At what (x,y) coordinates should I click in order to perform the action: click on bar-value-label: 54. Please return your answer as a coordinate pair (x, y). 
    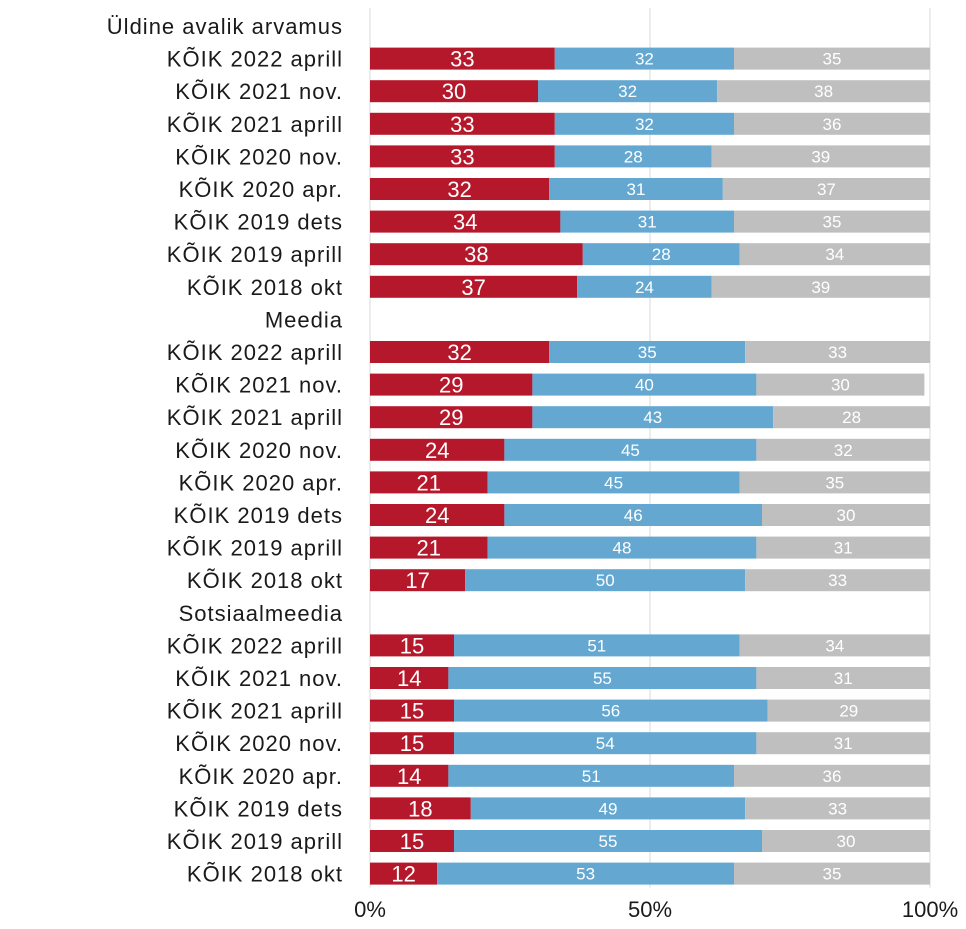
    Looking at the image, I should click on (605, 743).